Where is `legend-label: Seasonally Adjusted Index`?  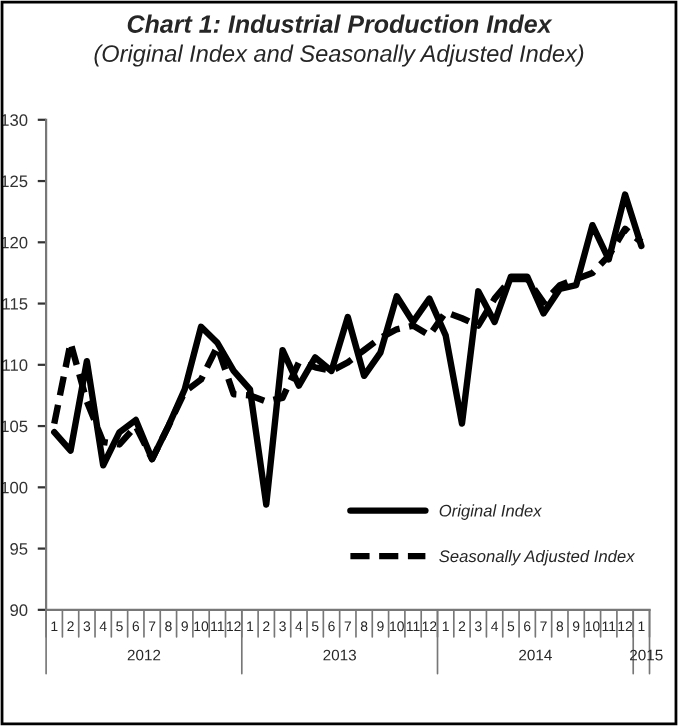
legend-label: Seasonally Adjusted Index is located at coordinates (537, 557).